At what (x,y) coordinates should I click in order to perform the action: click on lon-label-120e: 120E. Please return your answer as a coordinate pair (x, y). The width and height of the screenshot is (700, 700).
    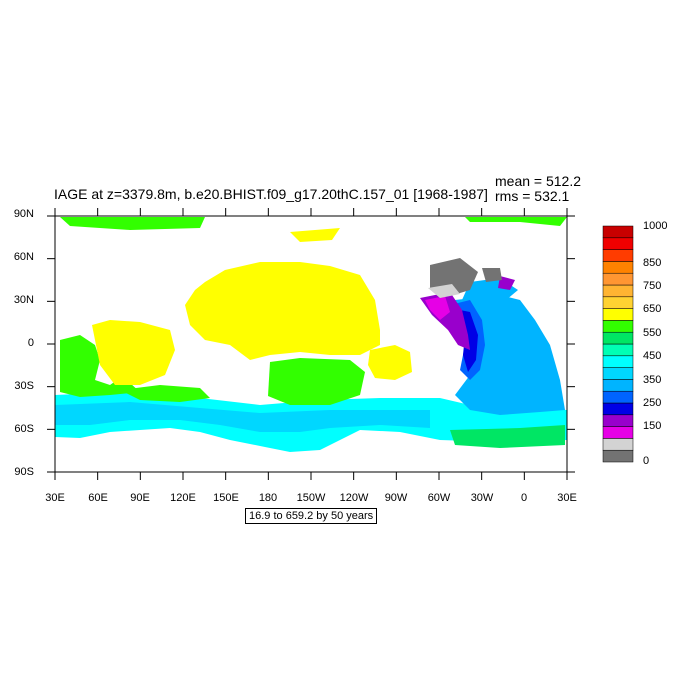
    Looking at the image, I should click on (183, 498).